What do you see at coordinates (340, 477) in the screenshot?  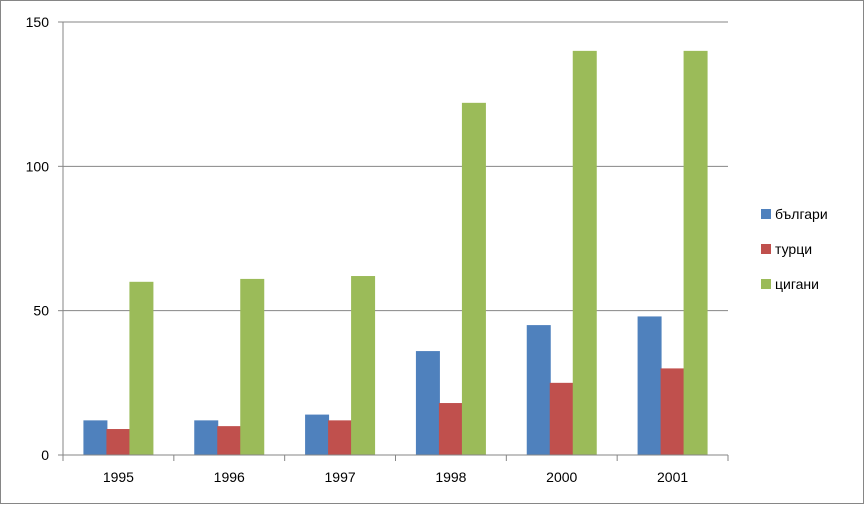 I see `x-tick-label: 1997` at bounding box center [340, 477].